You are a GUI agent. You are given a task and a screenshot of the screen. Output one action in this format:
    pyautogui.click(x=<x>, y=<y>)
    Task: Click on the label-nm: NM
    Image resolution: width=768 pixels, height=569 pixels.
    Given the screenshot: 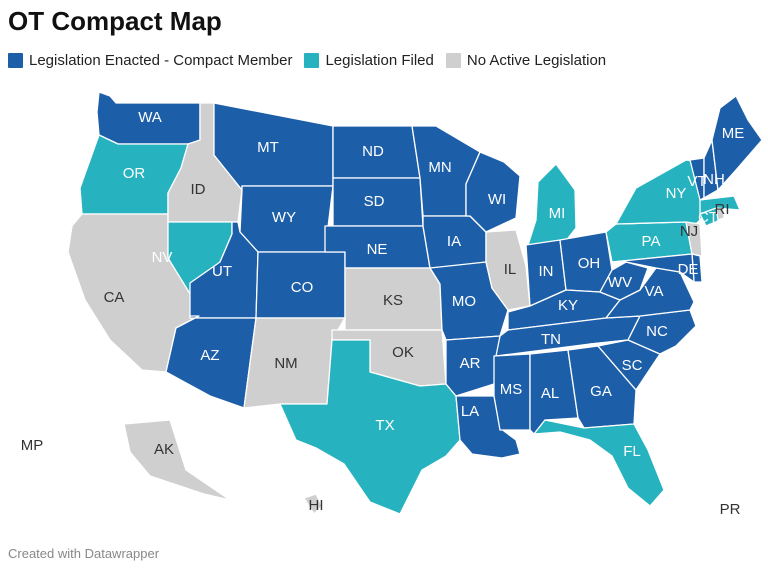 What is the action you would take?
    pyautogui.click(x=285, y=363)
    